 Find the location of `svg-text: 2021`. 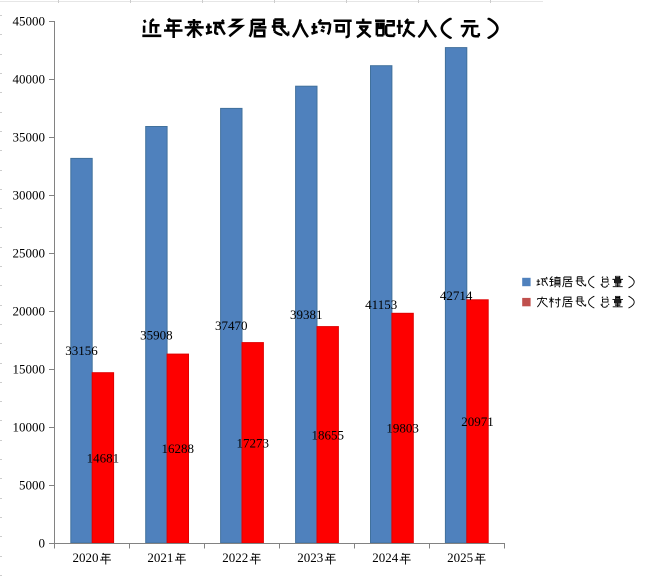

svg-text: 2021 is located at coordinates (160, 557).